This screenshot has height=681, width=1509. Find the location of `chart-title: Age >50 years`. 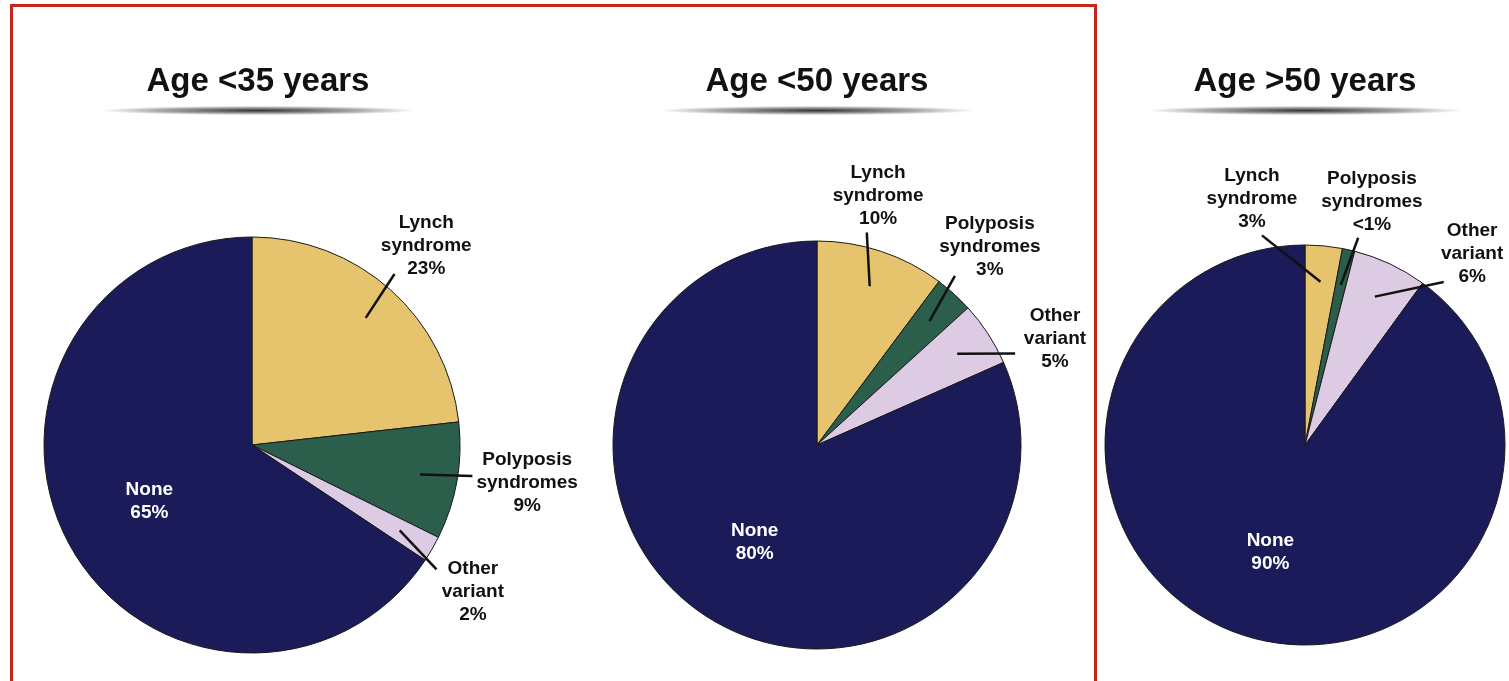

chart-title: Age >50 years is located at coordinates (1305, 80).